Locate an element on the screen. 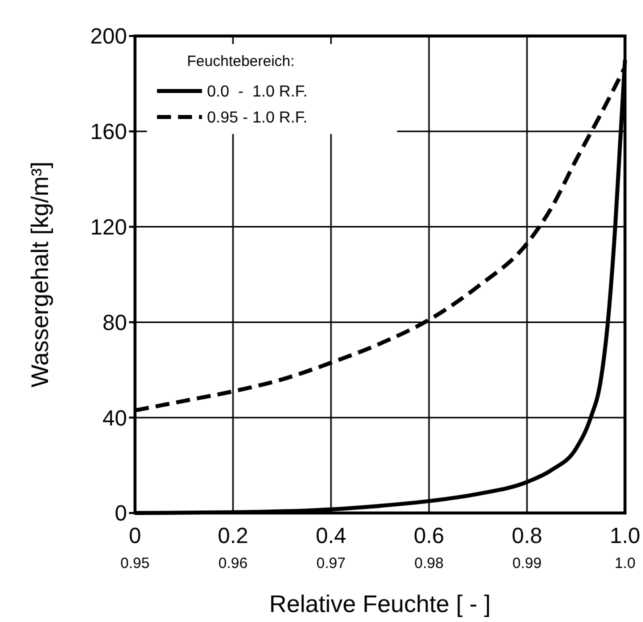 The image size is (643, 622). y-tick-label: 80 is located at coordinates (114, 322).